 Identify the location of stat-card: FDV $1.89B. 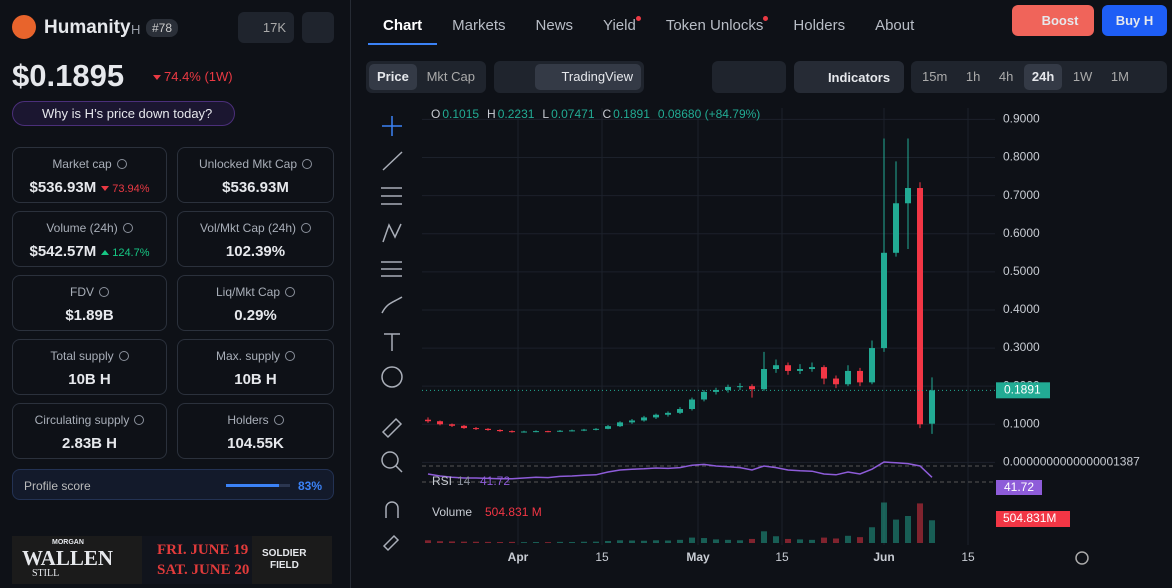
(89, 303).